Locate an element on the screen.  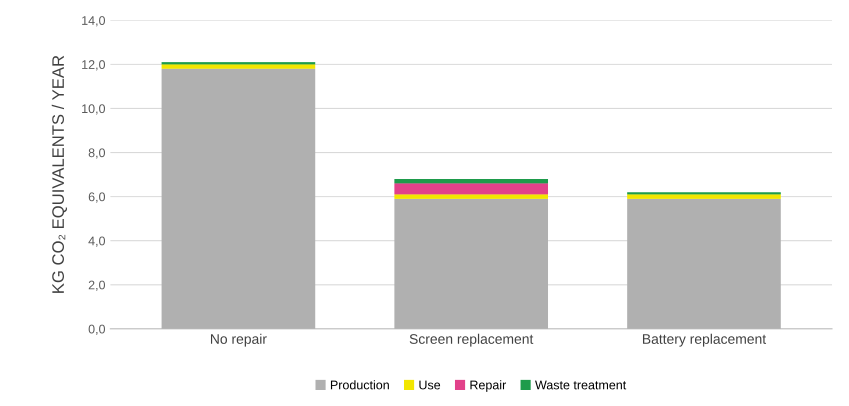
y-tick-label: 8,0 is located at coordinates (97, 153).